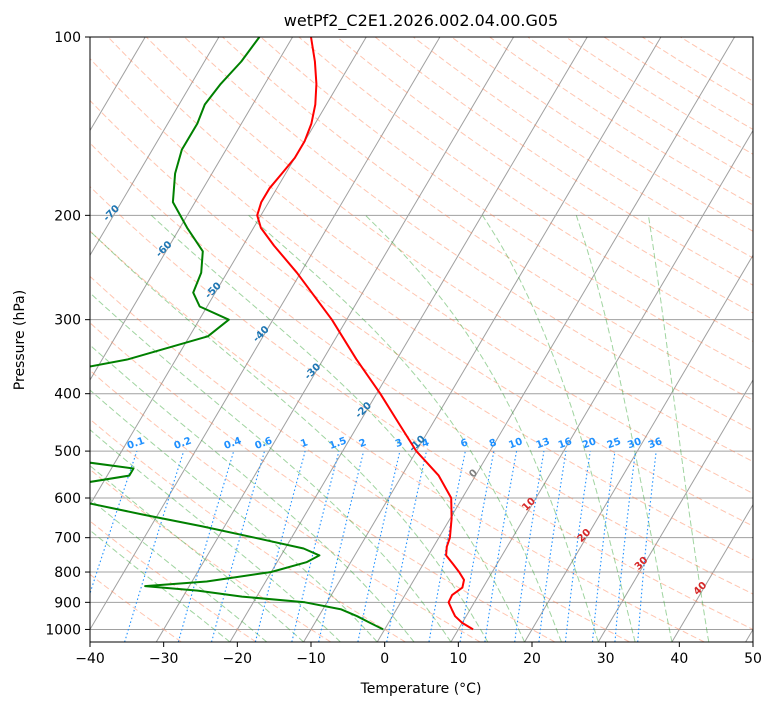  I want to click on x-tick-label: 40, so click(679, 659).